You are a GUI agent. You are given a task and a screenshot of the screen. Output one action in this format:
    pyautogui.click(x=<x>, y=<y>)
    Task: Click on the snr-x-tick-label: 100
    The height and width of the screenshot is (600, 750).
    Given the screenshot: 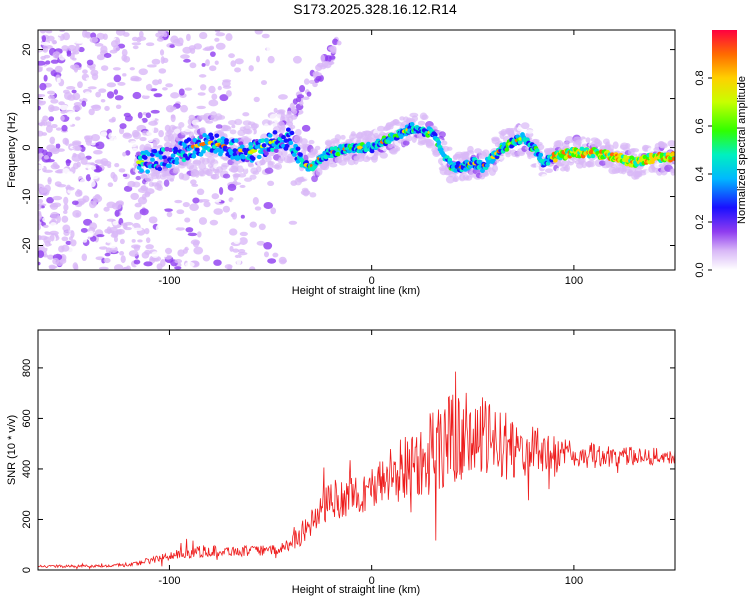 What is the action you would take?
    pyautogui.click(x=574, y=581)
    